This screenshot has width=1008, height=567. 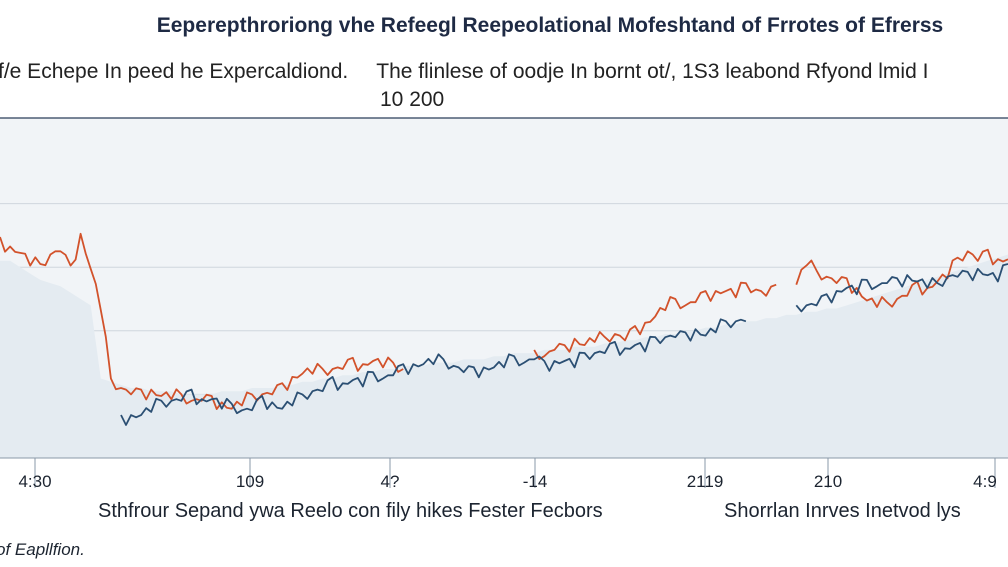 I want to click on x-ticks: 4:30 109 4? -14 2119 210 4:9, so click(x=507, y=474).